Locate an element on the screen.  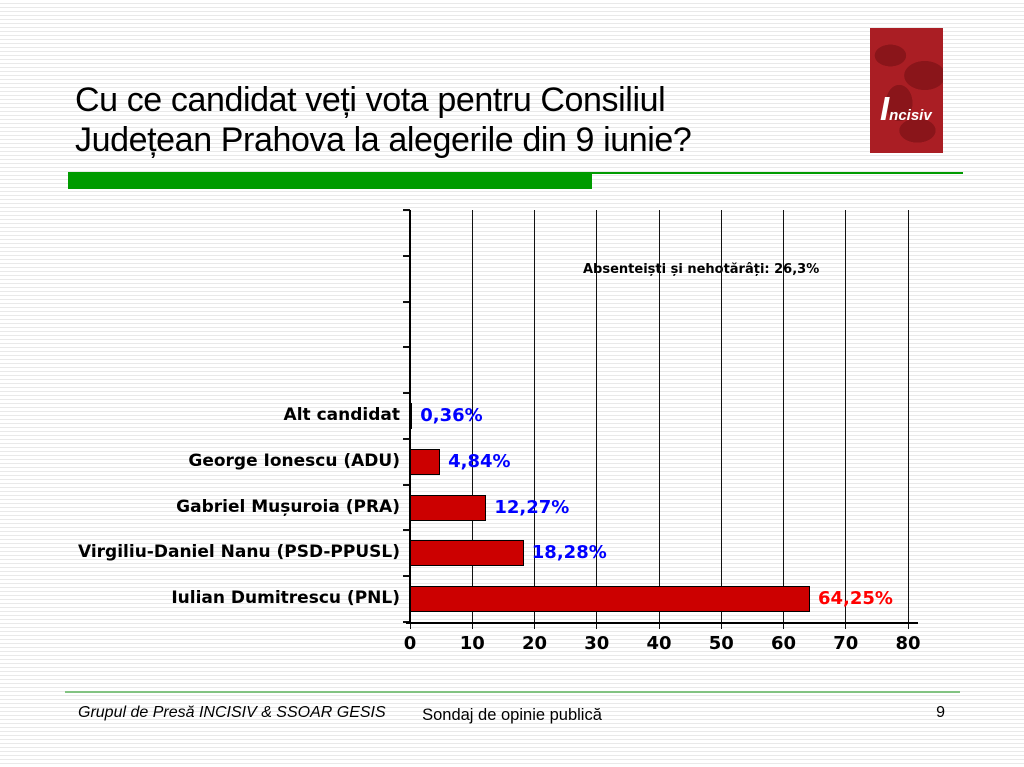
annotation: Absenteiști și nehotărâți: 26,3% is located at coordinates (701, 269).